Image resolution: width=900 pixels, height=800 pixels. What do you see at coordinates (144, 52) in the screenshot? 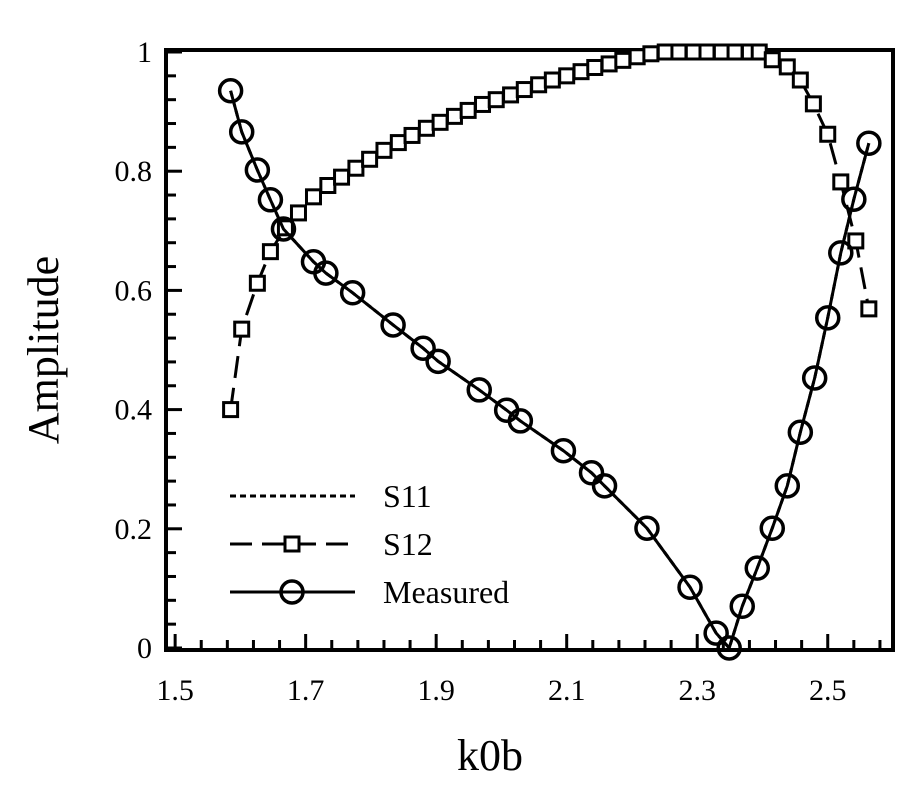
I see `y-tick-label: 1` at bounding box center [144, 52].